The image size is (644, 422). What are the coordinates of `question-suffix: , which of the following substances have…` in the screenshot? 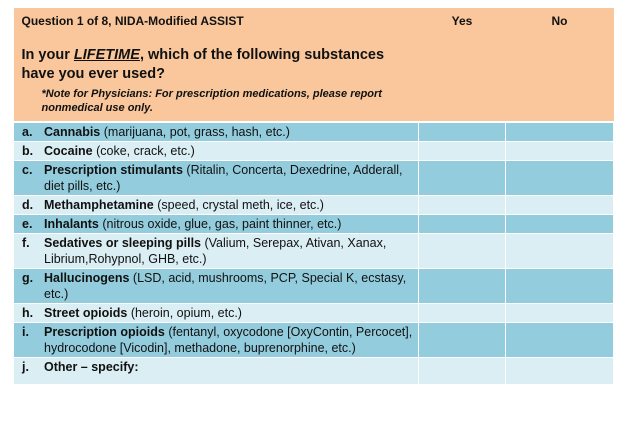 It's located at (203, 64).